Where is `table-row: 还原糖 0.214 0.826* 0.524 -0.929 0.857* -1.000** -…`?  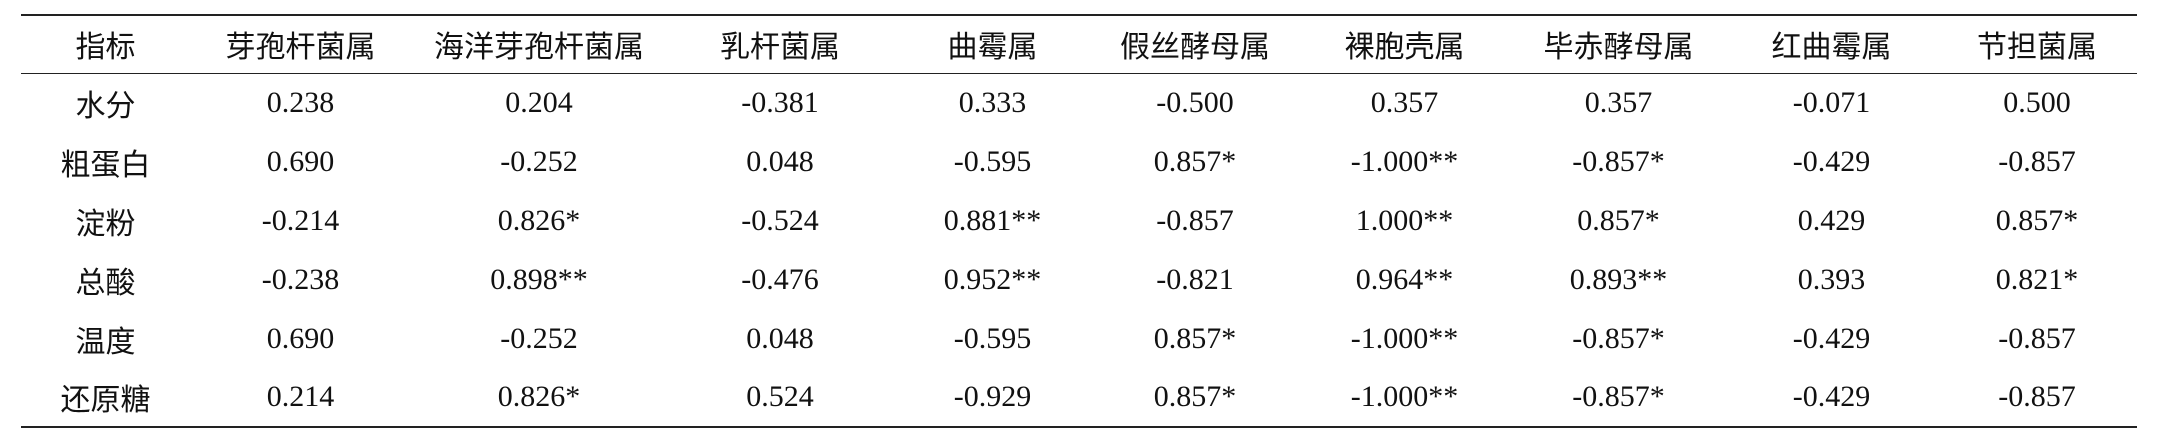 table-row: 还原糖 0.214 0.826* 0.524 -0.929 0.857* -1.000** -… is located at coordinates (1079, 397).